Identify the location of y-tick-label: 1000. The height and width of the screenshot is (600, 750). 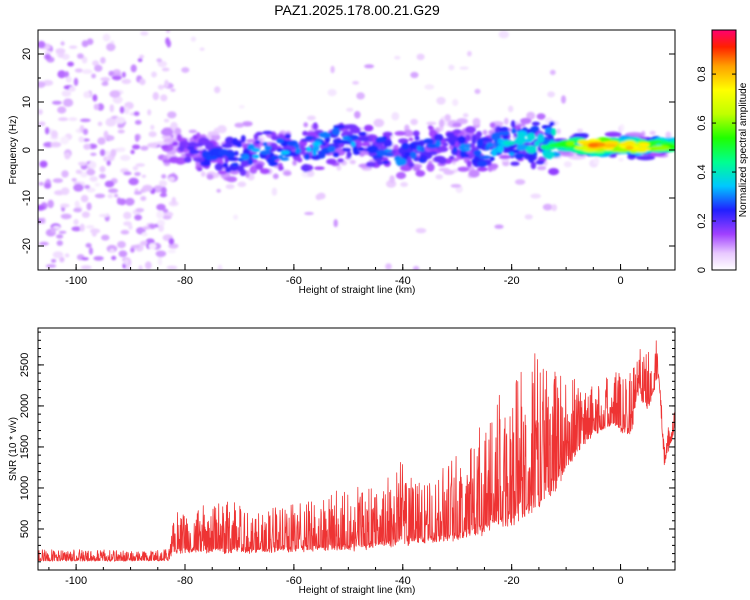
(25, 488).